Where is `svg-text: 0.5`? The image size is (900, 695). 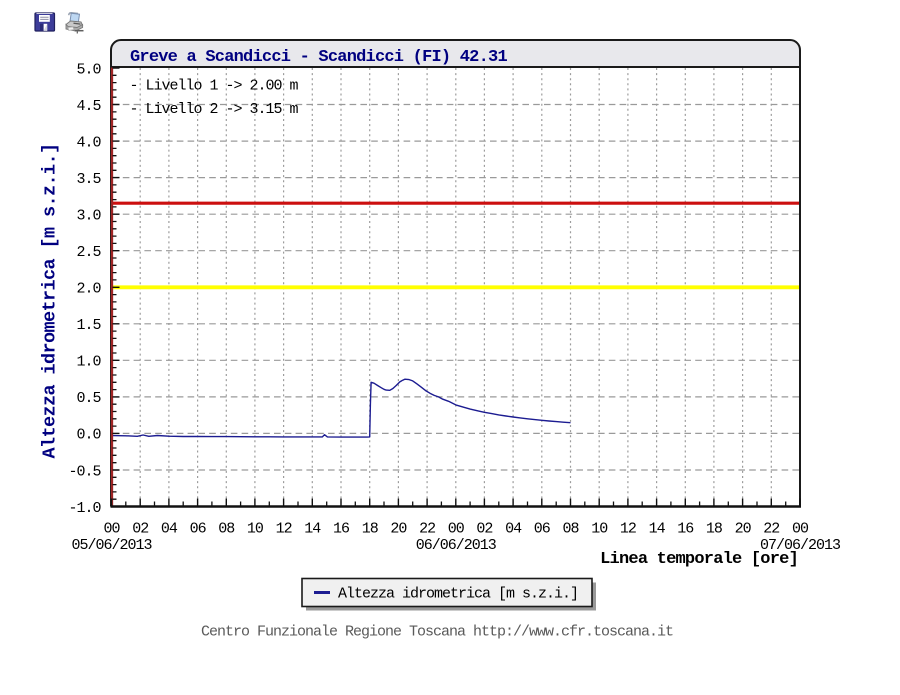
svg-text: 0.5 is located at coordinates (88, 398).